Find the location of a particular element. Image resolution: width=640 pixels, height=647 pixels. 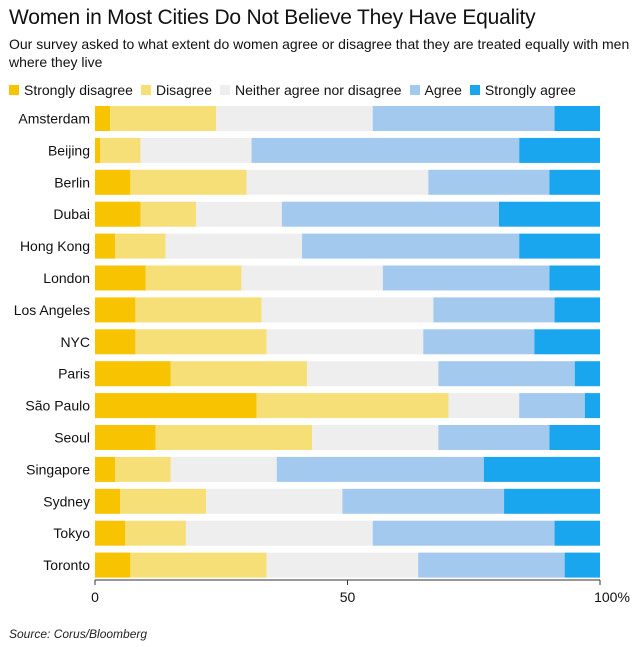

bar-segment-singapore-neither-agree-nor-disagree is located at coordinates (223, 469).